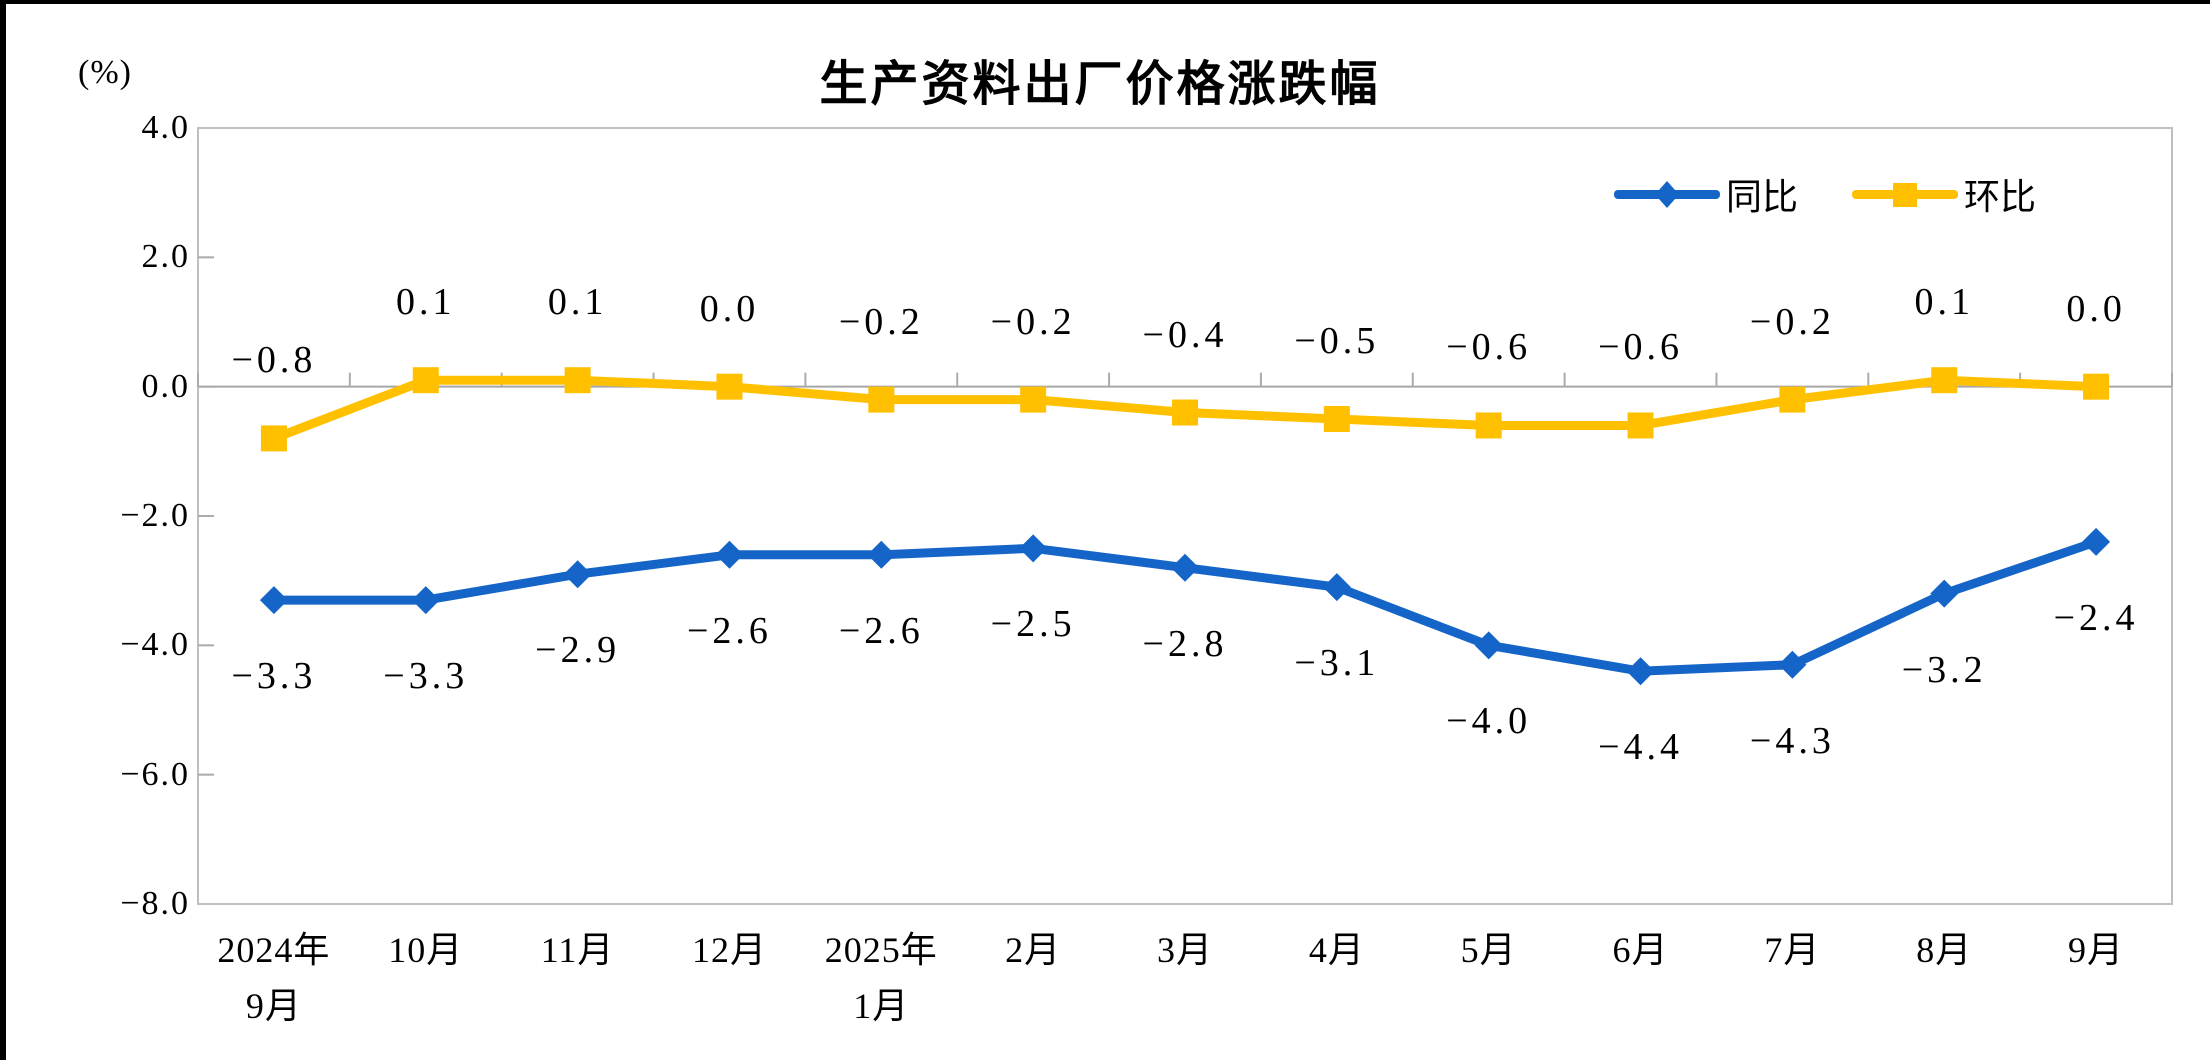 The image size is (2210, 1060). What do you see at coordinates (1105, 2) in the screenshot?
I see `screenshot-edge-top` at bounding box center [1105, 2].